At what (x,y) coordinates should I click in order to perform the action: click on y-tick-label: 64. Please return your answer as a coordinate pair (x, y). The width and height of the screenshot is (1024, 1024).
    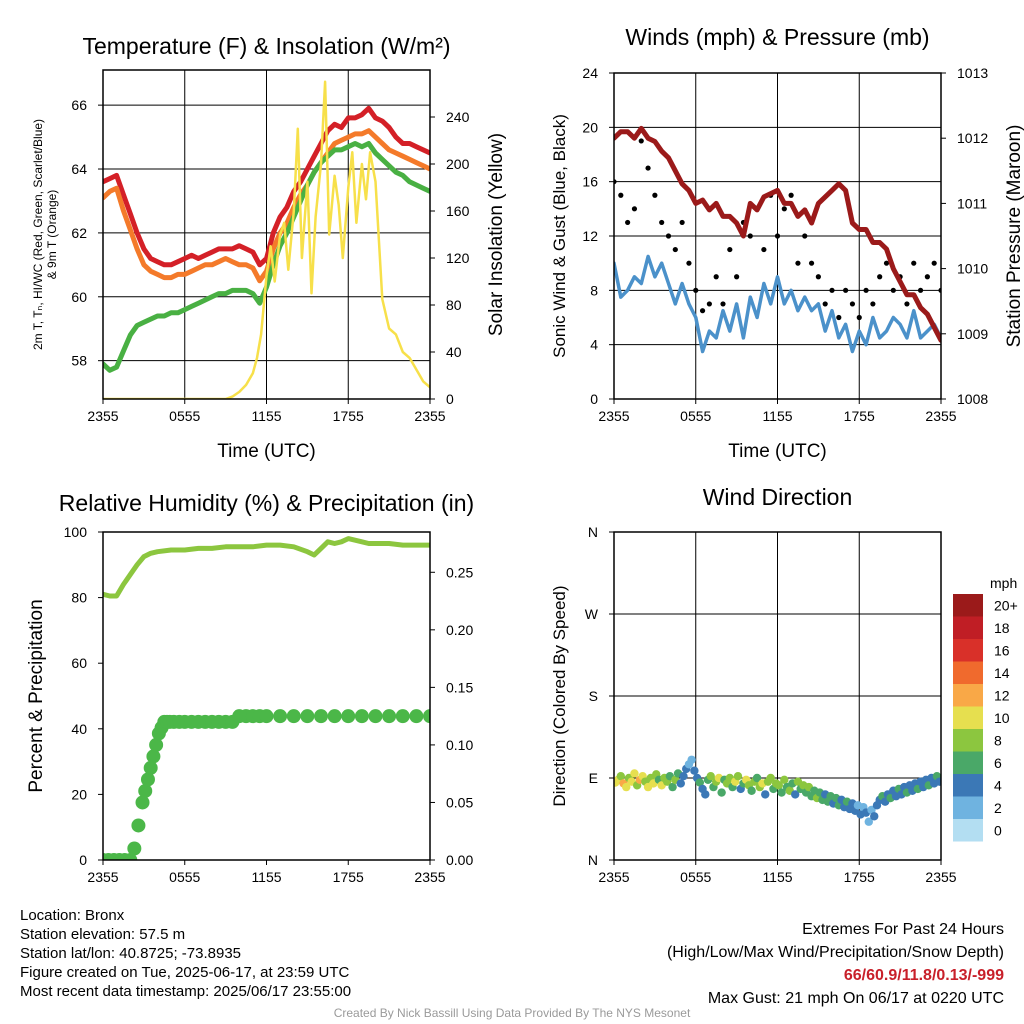
    Looking at the image, I should click on (79, 169).